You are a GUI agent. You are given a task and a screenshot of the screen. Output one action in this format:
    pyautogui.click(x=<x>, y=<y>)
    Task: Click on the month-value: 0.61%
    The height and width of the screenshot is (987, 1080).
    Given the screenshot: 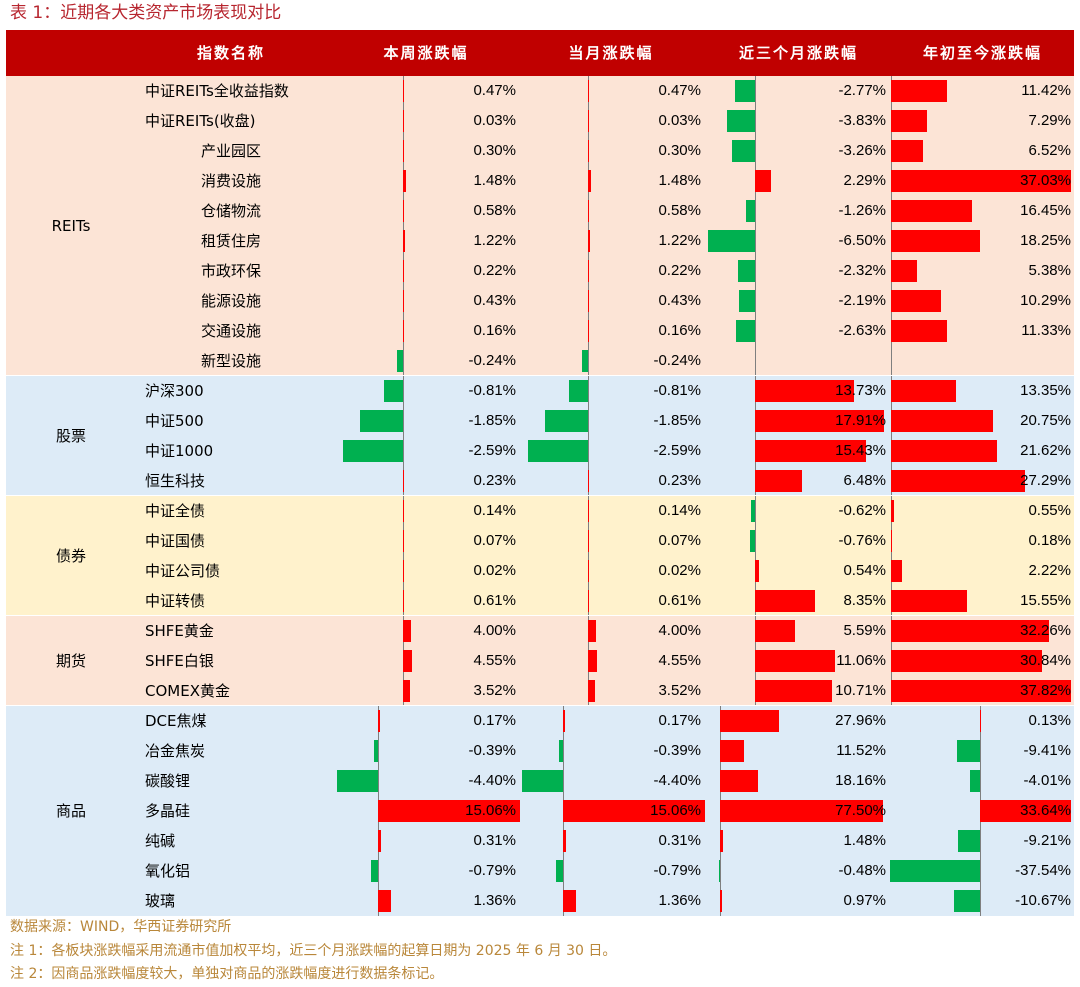 What is the action you would take?
    pyautogui.click(x=679, y=600)
    